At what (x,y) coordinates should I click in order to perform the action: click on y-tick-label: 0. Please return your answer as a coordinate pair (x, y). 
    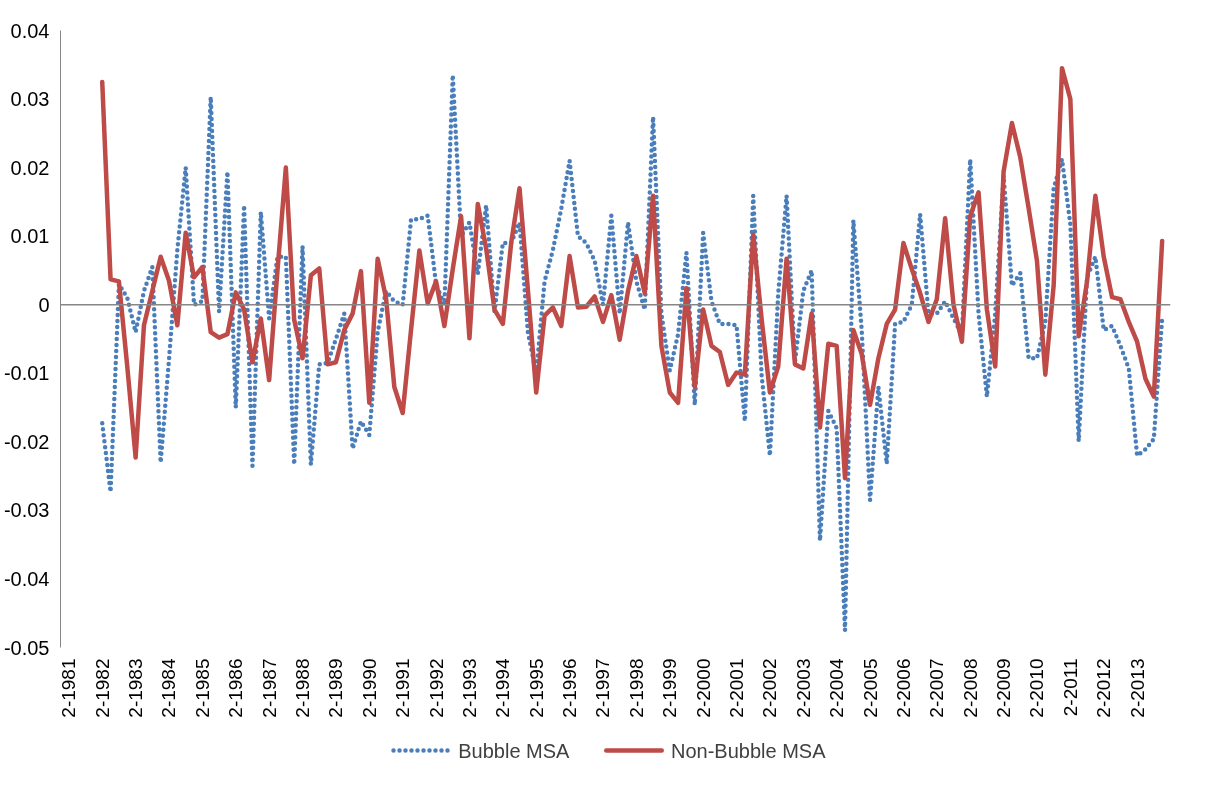
    Looking at the image, I should click on (44, 304).